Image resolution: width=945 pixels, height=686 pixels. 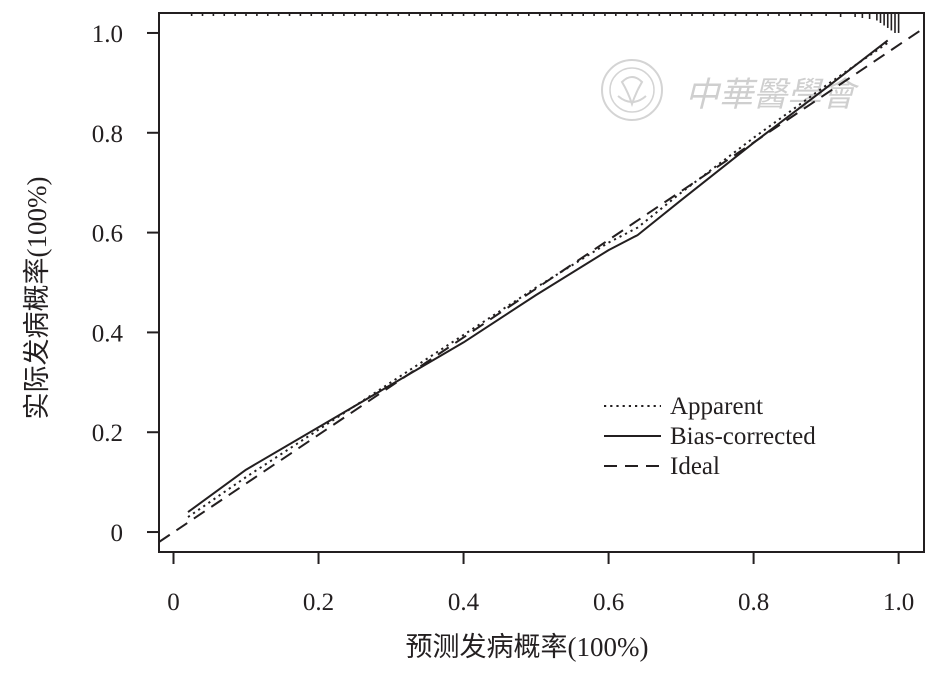 What do you see at coordinates (753, 602) in the screenshot?
I see `x-tick-label: 0.8` at bounding box center [753, 602].